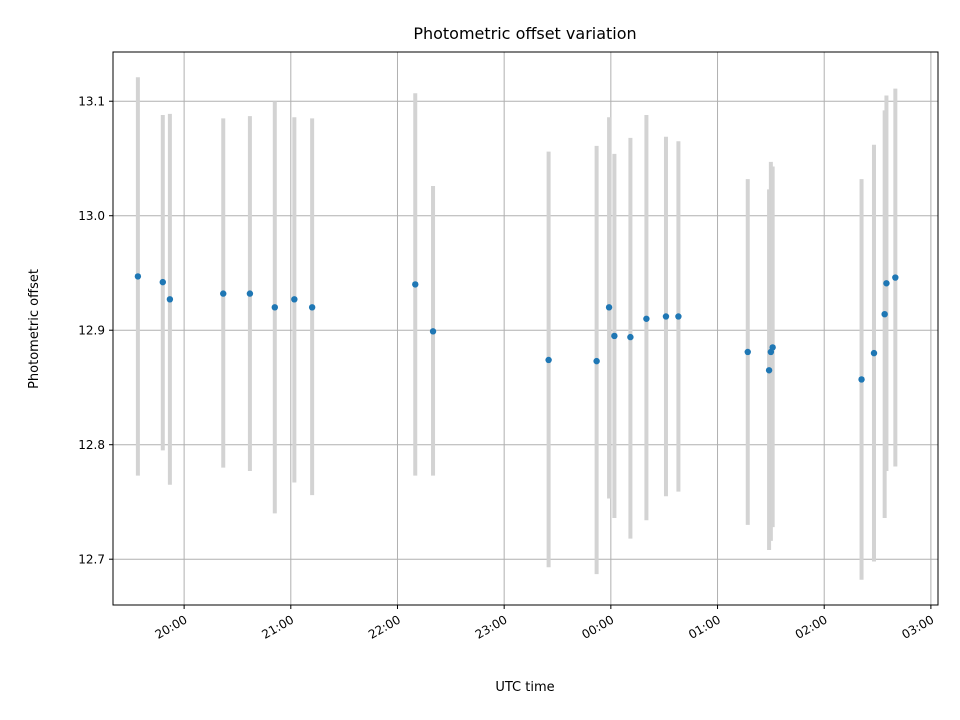  What do you see at coordinates (524, 687) in the screenshot?
I see `x-axis-label: UTC time` at bounding box center [524, 687].